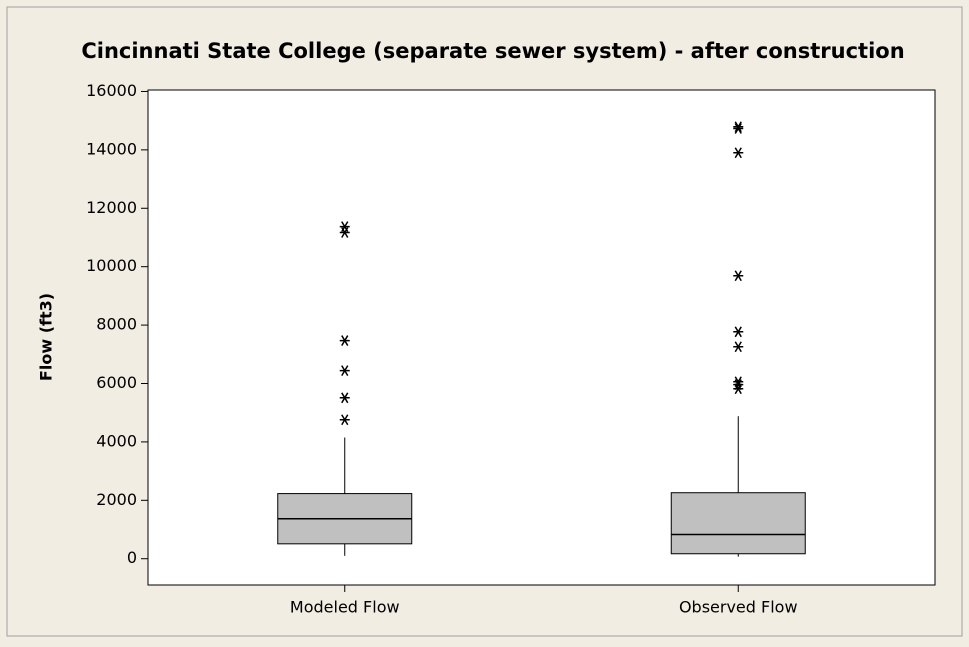 This screenshot has width=969, height=647. I want to click on y-tick-label: 10000, so click(111, 265).